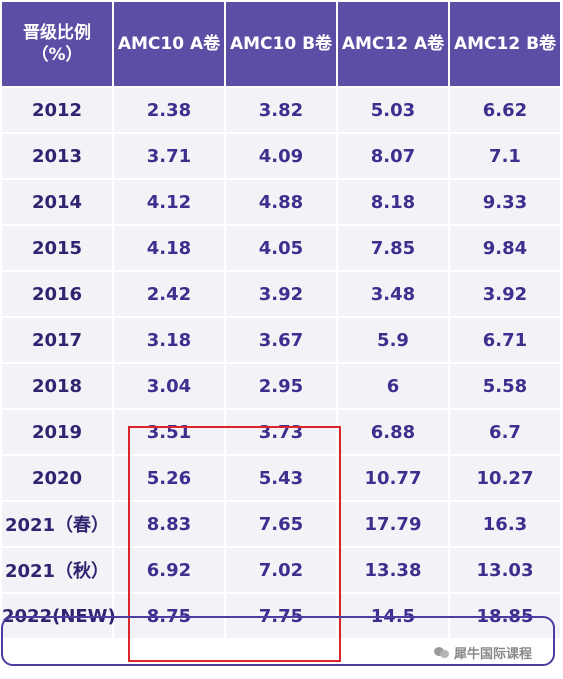 The height and width of the screenshot is (679, 563). What do you see at coordinates (505, 202) in the screenshot?
I see `value-cell: 9.33` at bounding box center [505, 202].